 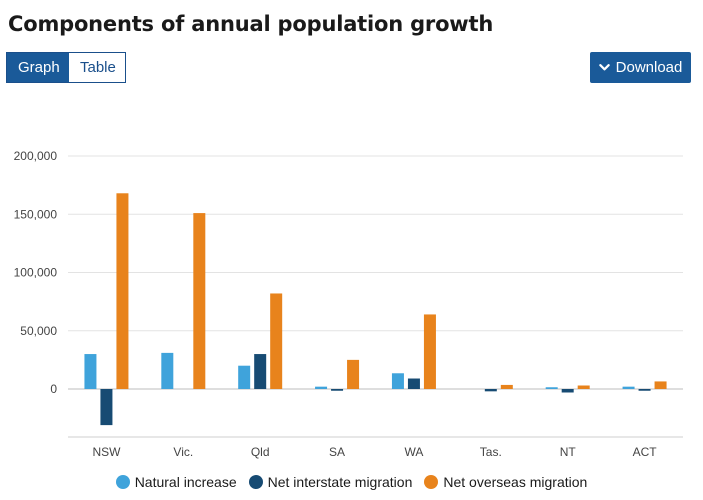 I want to click on y-tick-label: 100,000, so click(x=36, y=273).